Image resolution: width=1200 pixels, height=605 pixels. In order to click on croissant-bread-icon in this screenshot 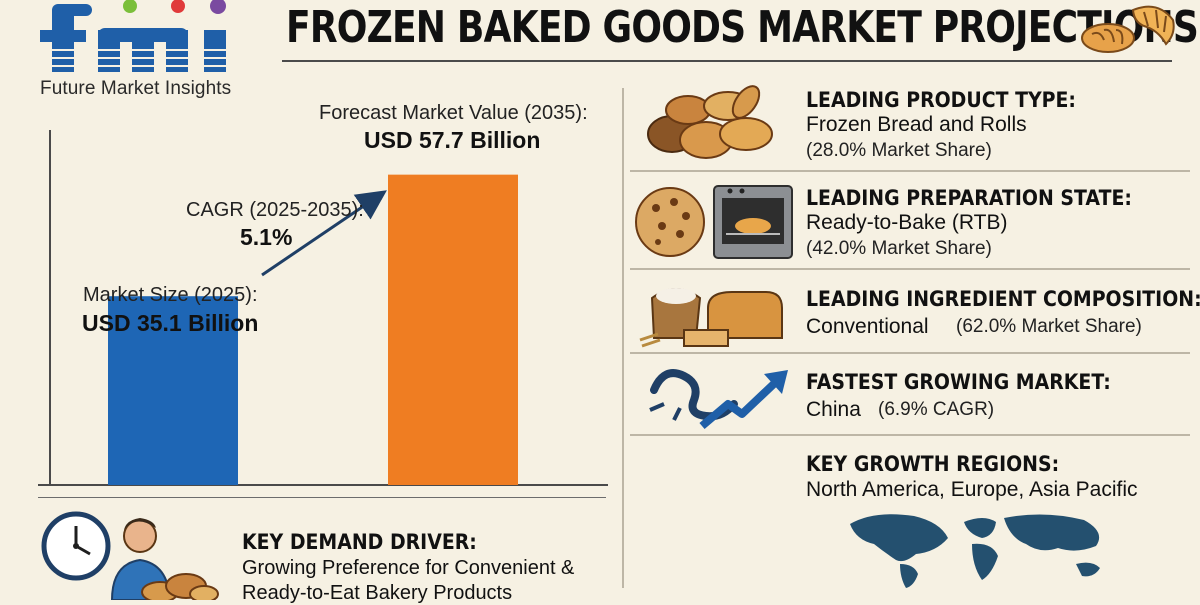, I will do `click(1128, 29)`.